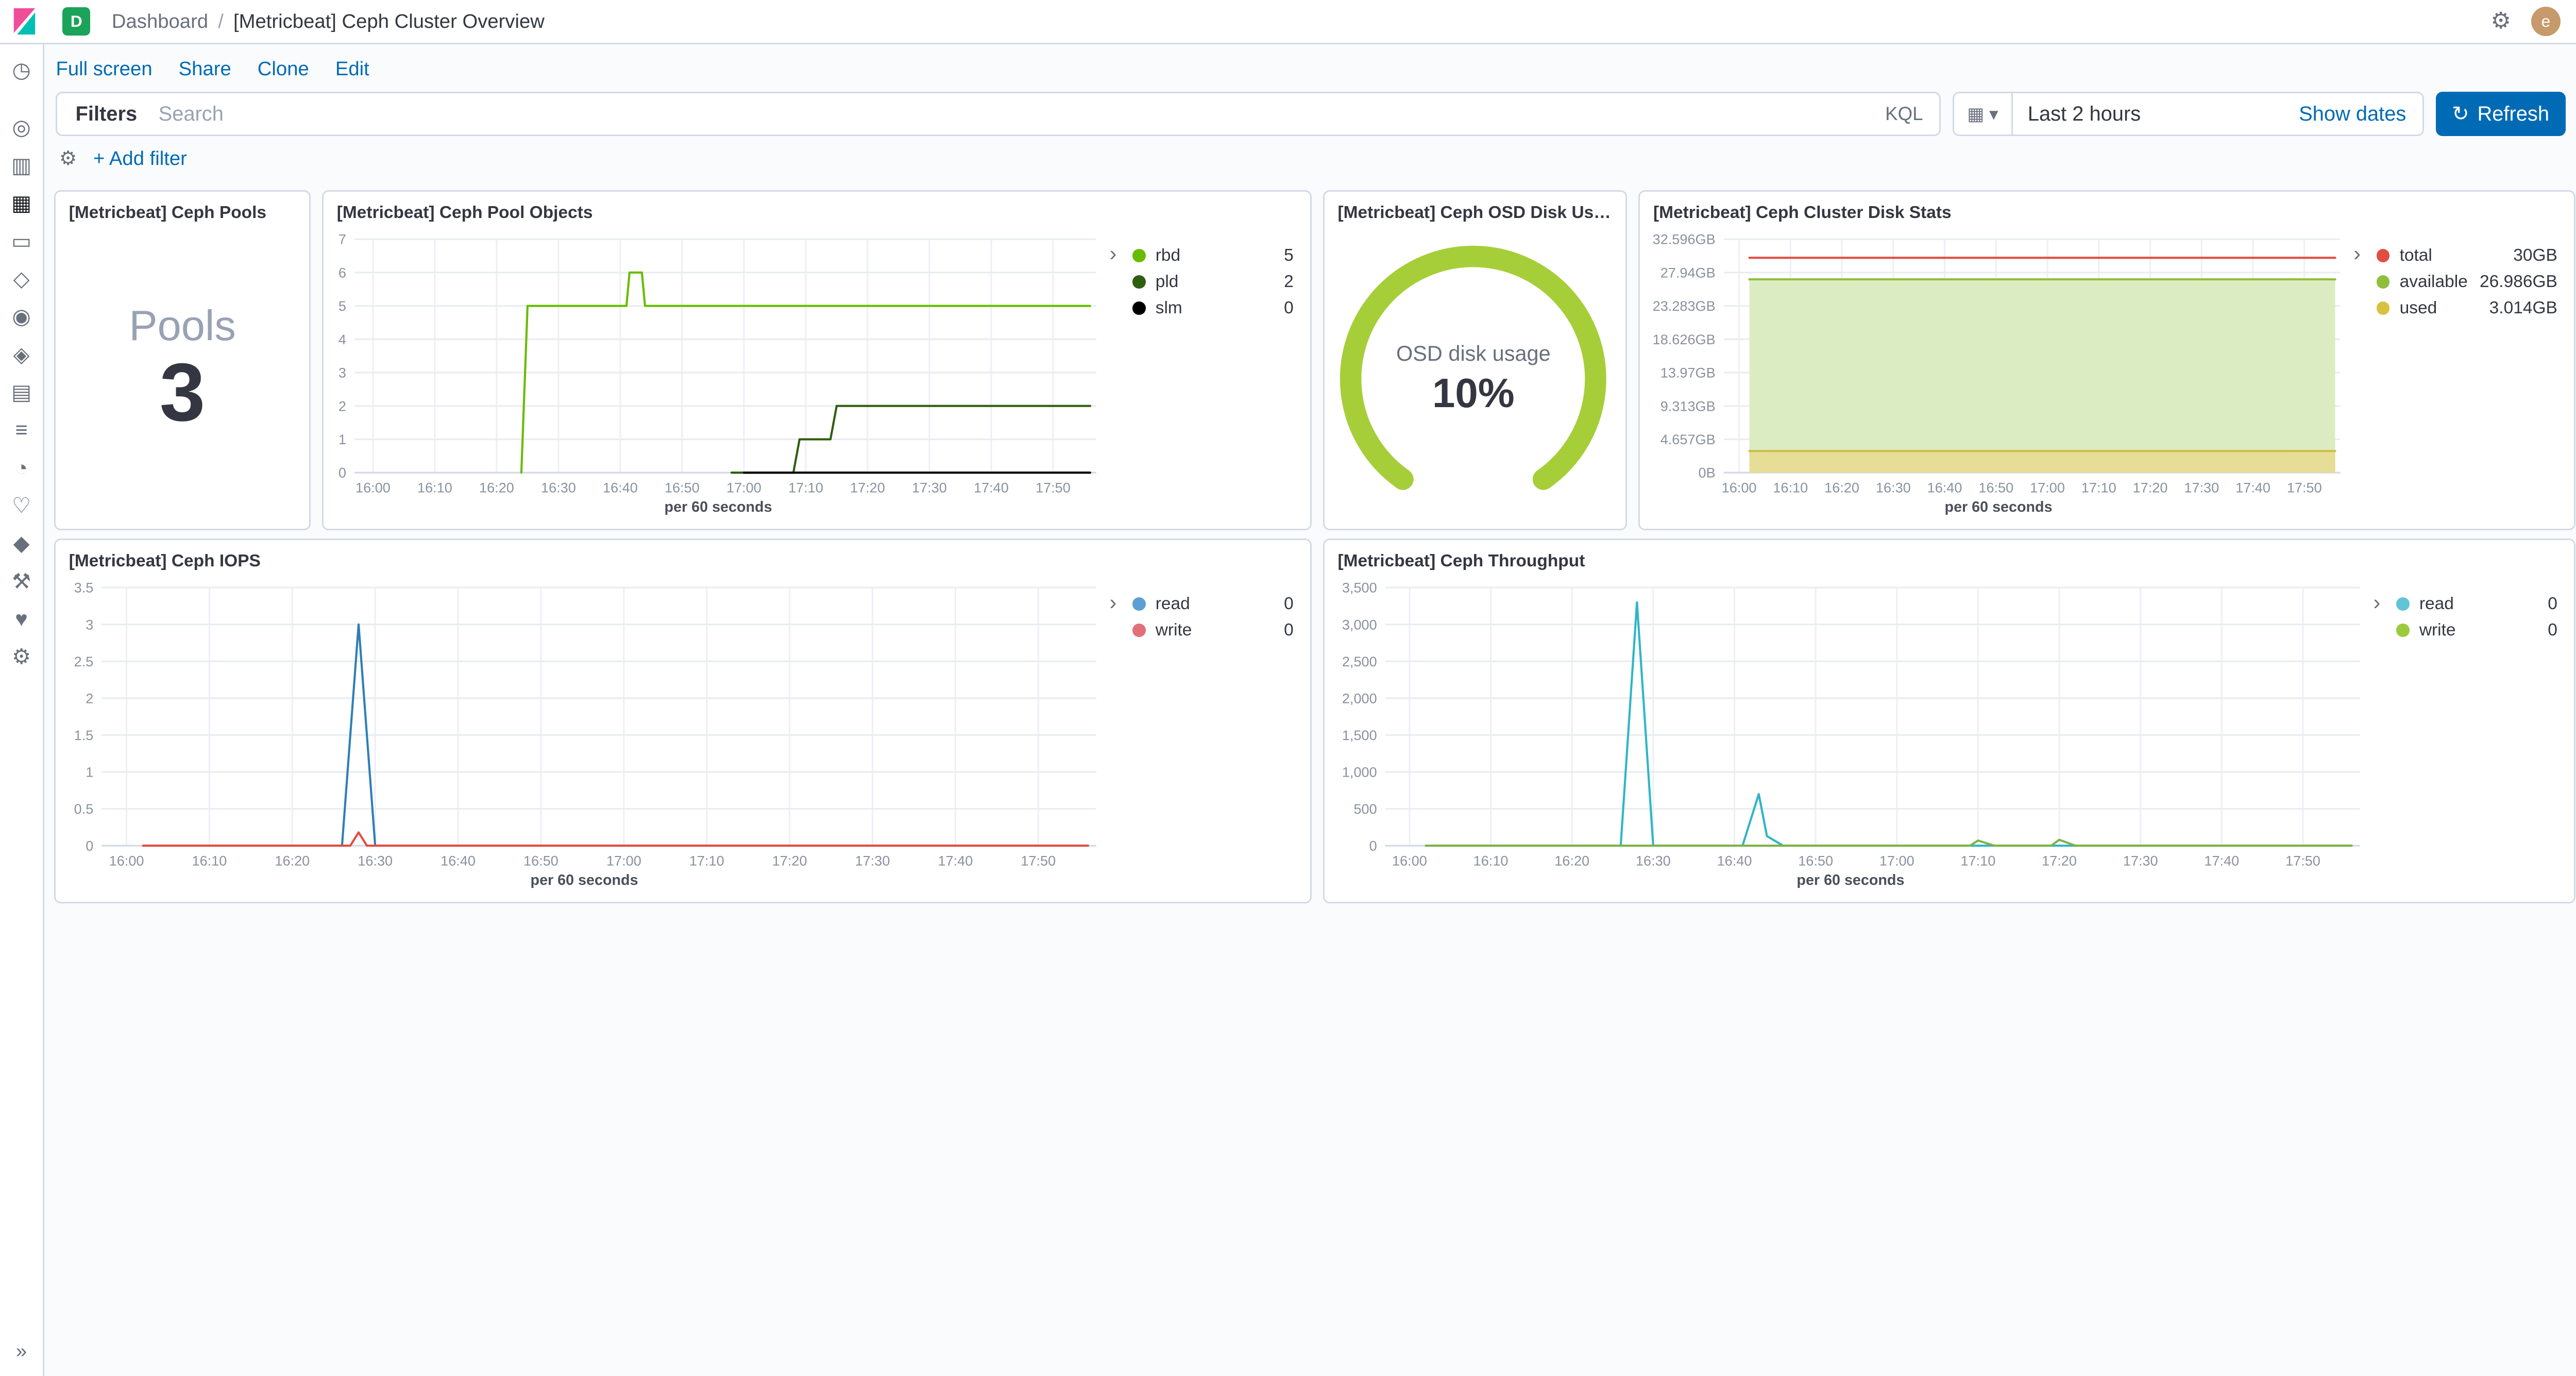  I want to click on legend-label: slm, so click(1168, 307).